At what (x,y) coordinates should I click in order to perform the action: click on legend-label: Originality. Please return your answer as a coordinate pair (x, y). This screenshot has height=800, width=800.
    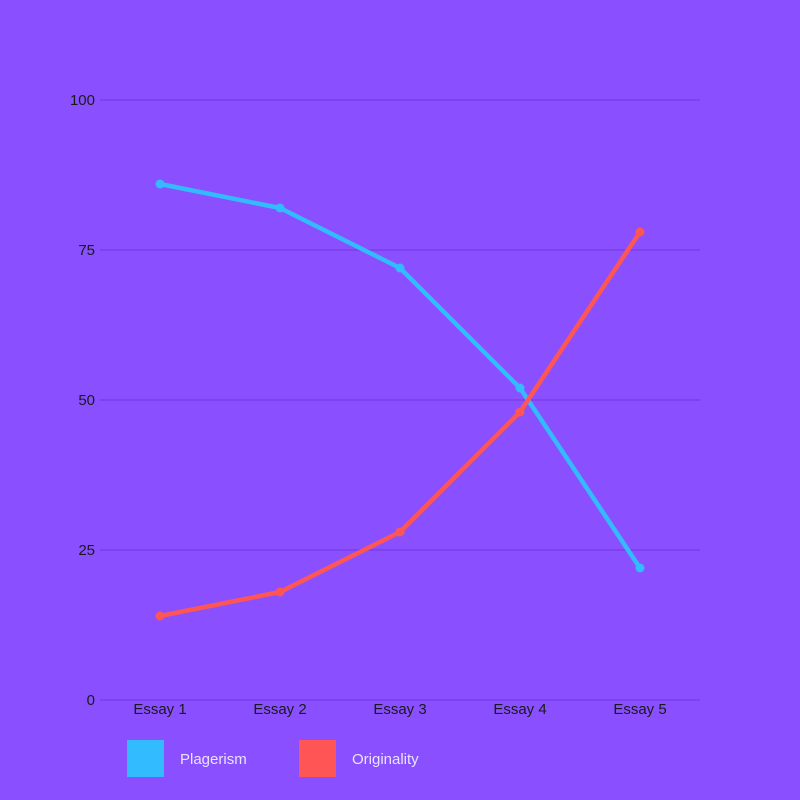
    Looking at the image, I should click on (385, 759).